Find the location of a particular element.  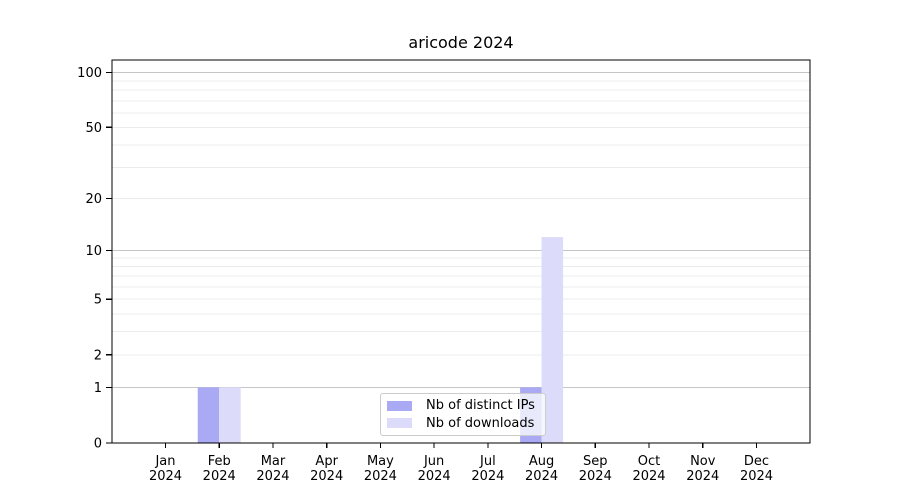

x-tick-label-month-jan: Jan is located at coordinates (164, 461).